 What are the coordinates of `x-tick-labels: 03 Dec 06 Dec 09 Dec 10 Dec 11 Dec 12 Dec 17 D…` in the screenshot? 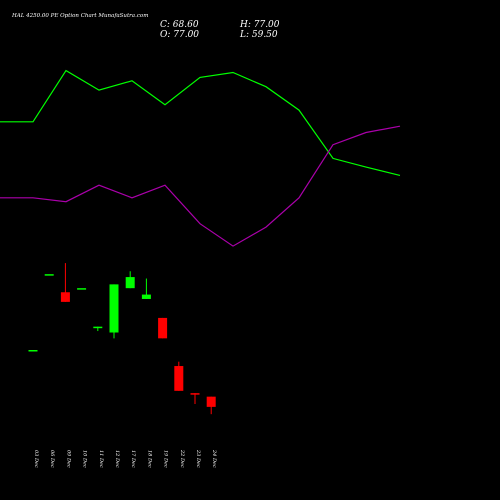 It's located at (125, 458).